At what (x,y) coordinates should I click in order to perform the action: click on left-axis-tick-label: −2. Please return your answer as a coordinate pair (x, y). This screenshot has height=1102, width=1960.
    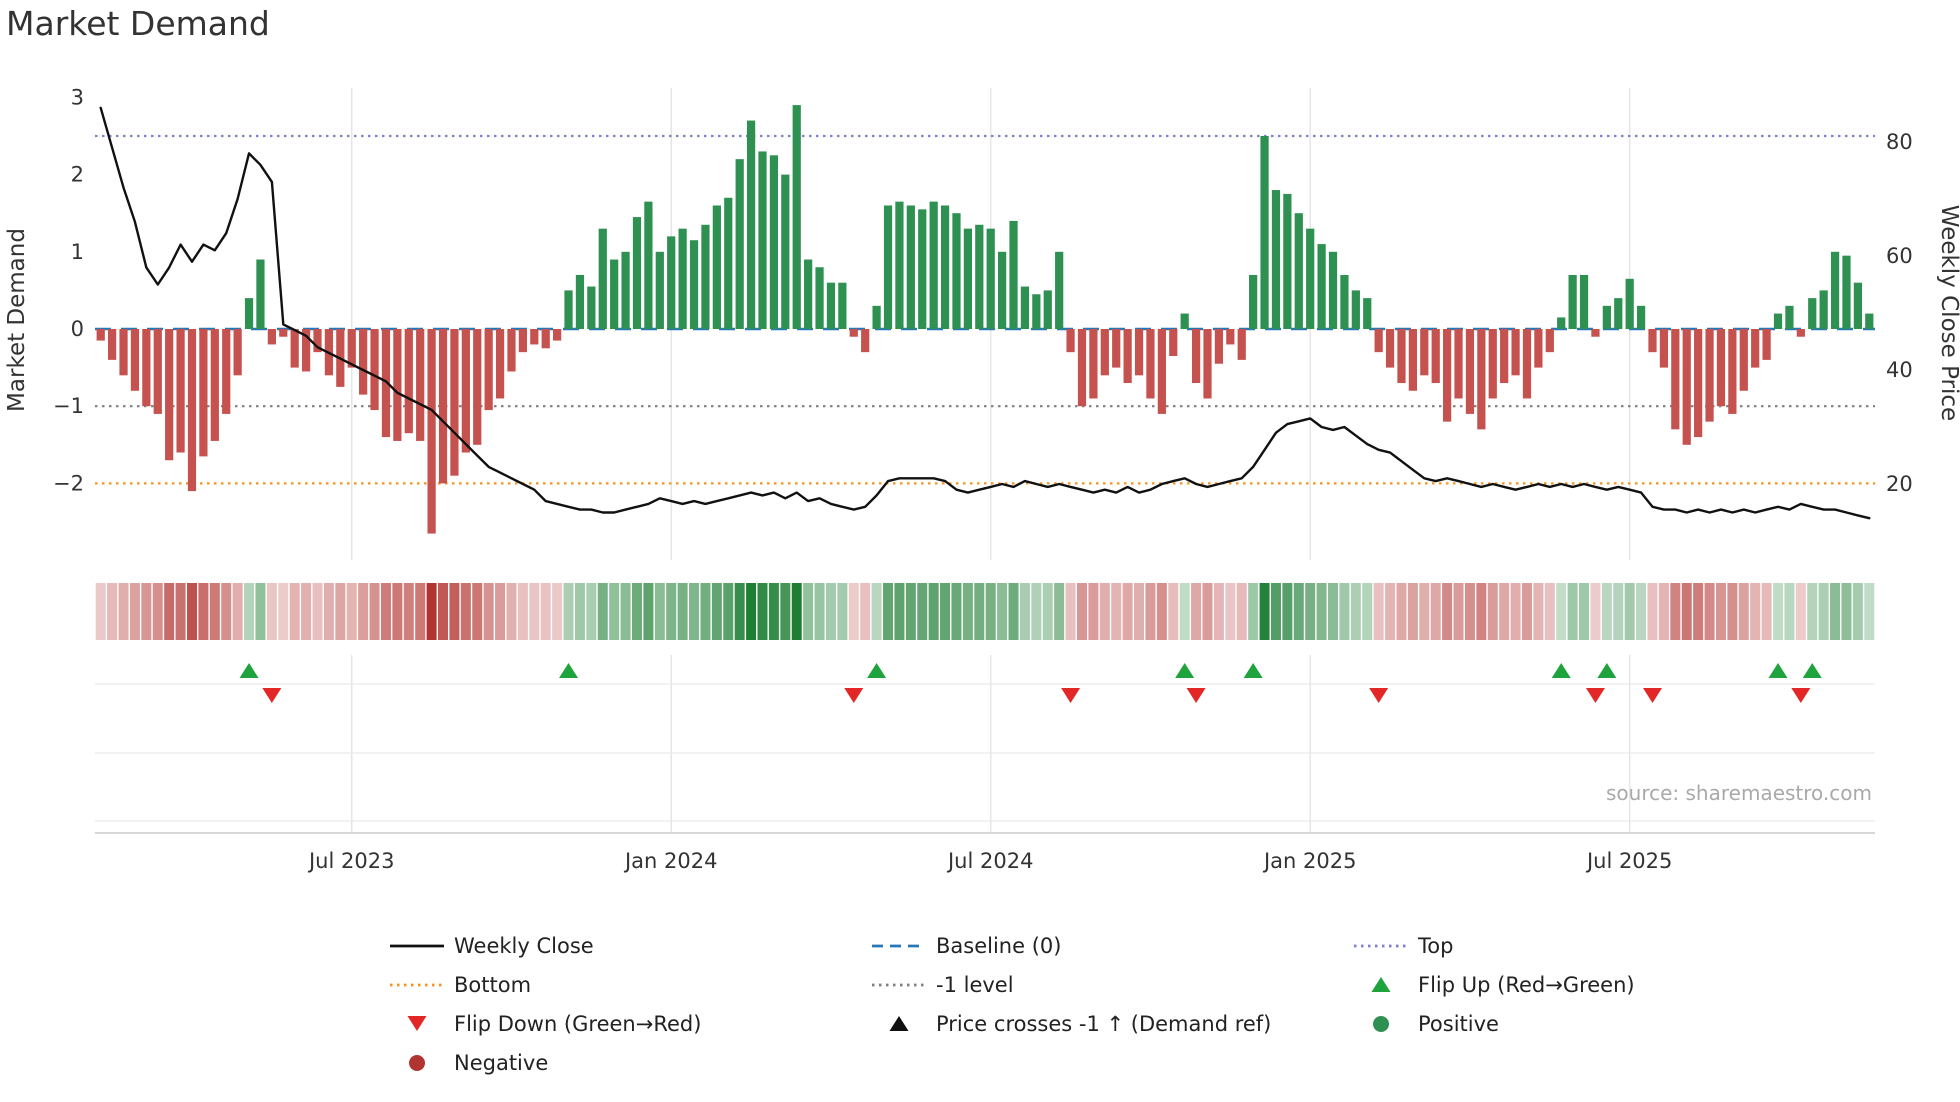
    Looking at the image, I should click on (68, 483).